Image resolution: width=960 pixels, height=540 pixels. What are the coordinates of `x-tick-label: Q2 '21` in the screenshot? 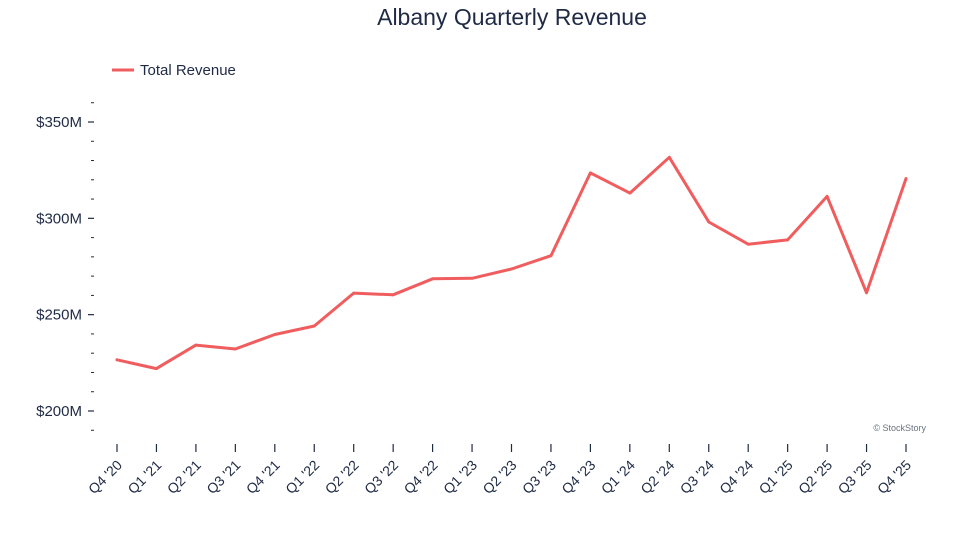 It's located at (184, 477).